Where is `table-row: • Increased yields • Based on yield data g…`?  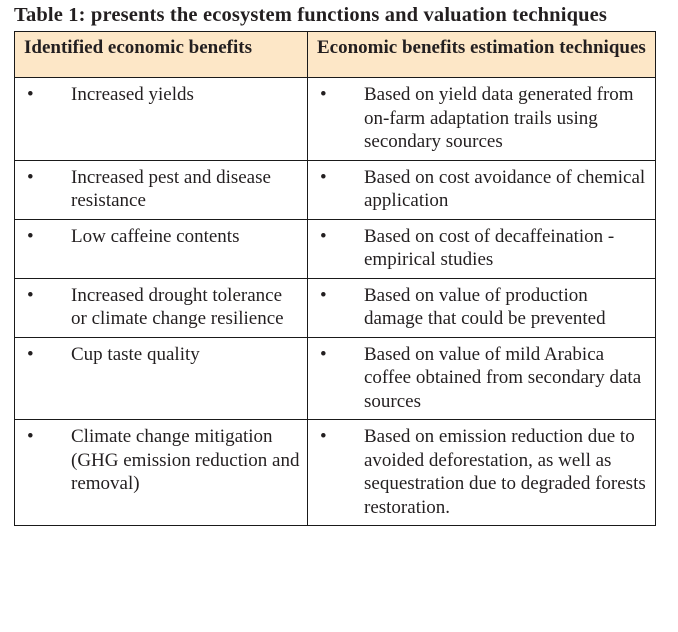
table-row: • Increased yields • Based on yield data g… is located at coordinates (335, 119).